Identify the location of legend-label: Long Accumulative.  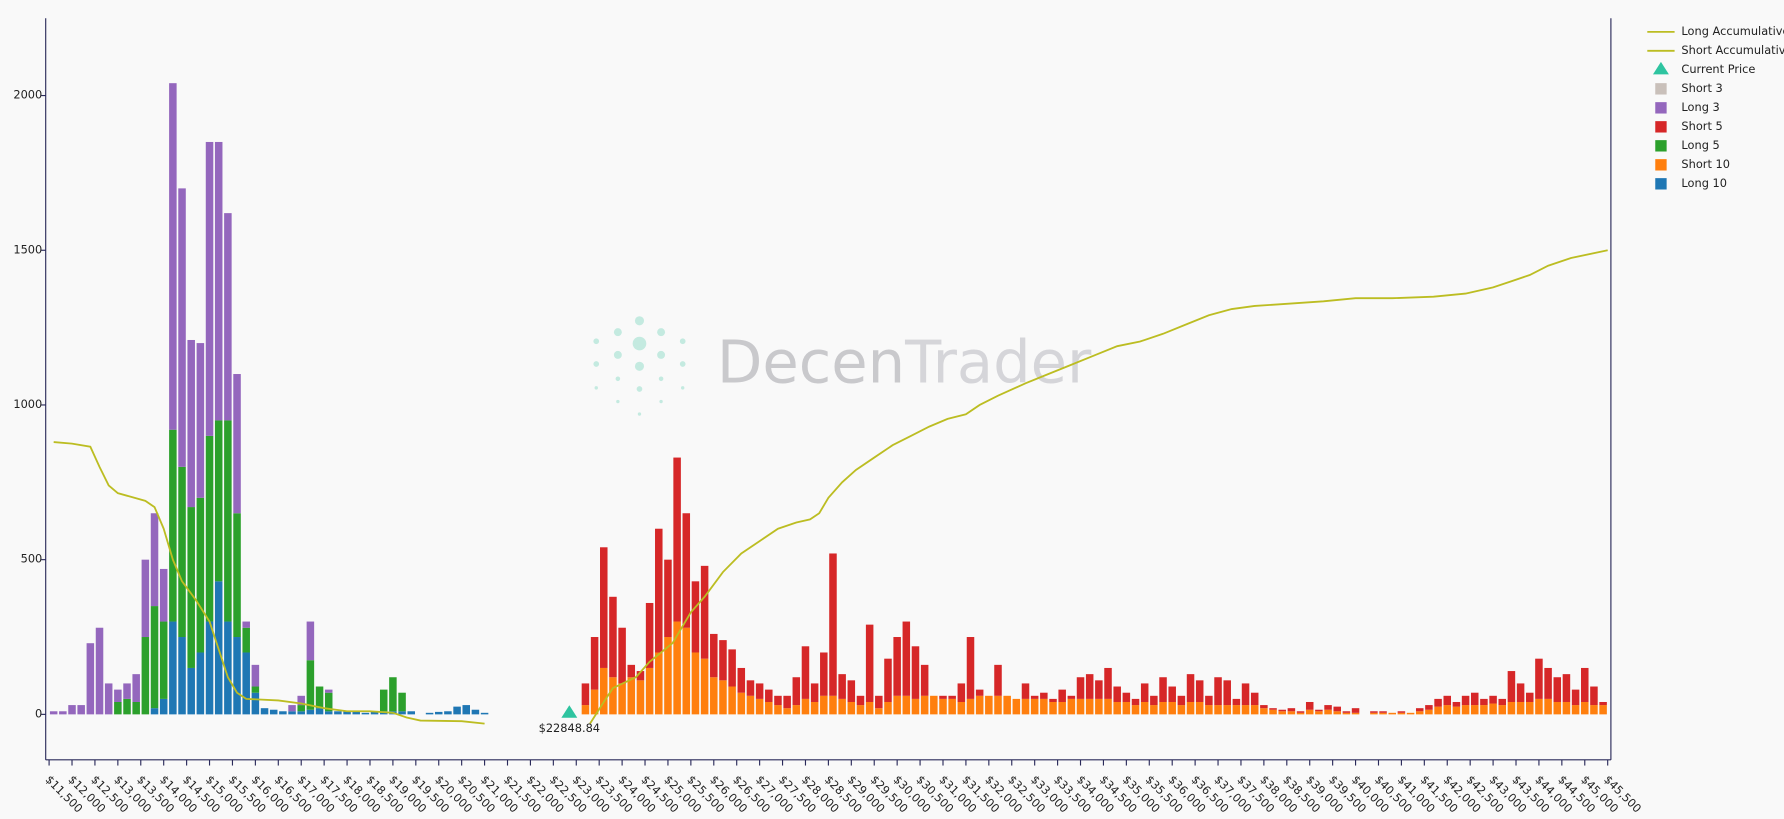
(1732, 31).